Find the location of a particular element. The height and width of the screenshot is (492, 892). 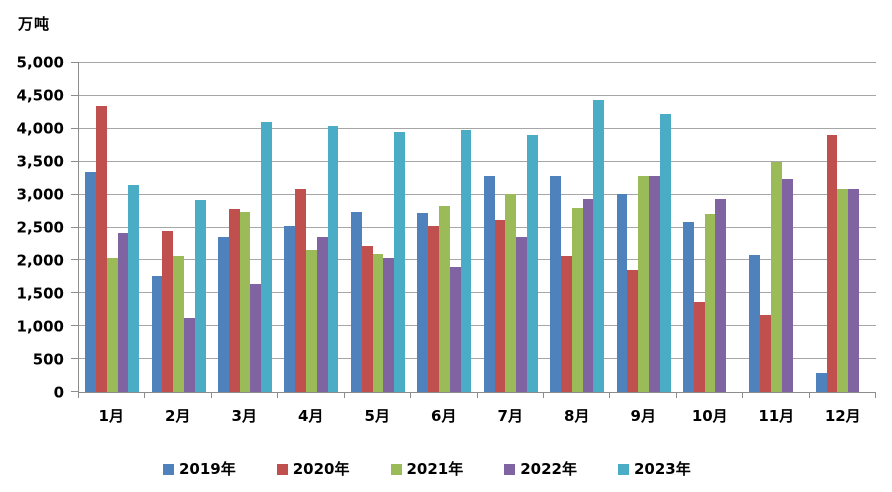

bar-2021年-3月 is located at coordinates (245, 301).